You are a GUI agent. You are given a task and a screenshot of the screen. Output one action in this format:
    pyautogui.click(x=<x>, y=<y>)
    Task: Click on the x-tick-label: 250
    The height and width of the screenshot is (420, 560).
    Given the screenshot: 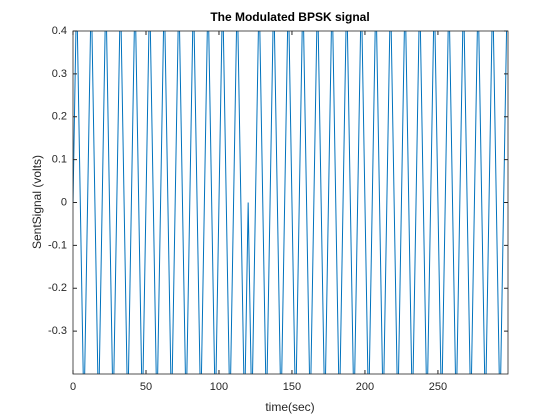 What is the action you would take?
    pyautogui.click(x=438, y=387)
    